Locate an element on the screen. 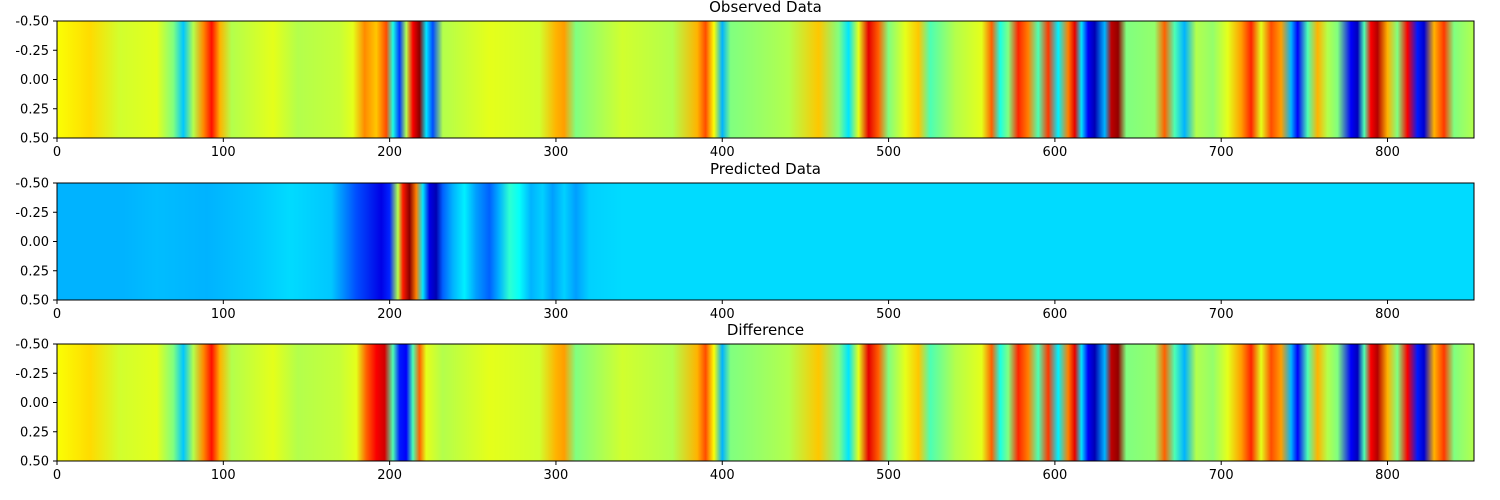 The image size is (1500, 500). chart-title: Observed Data is located at coordinates (765, 8).